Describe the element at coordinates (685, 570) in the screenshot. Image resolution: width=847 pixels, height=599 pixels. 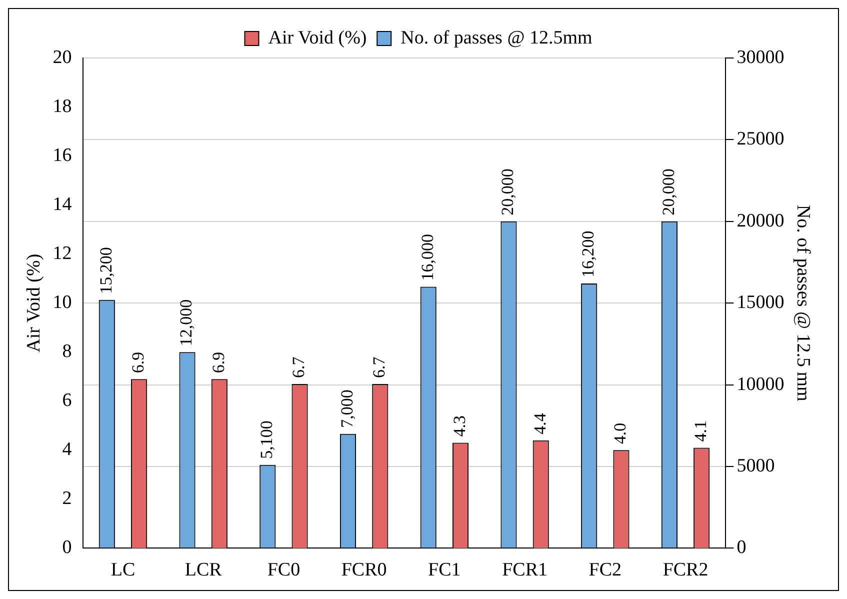
I see `x-tick-label: FCR2` at that location.